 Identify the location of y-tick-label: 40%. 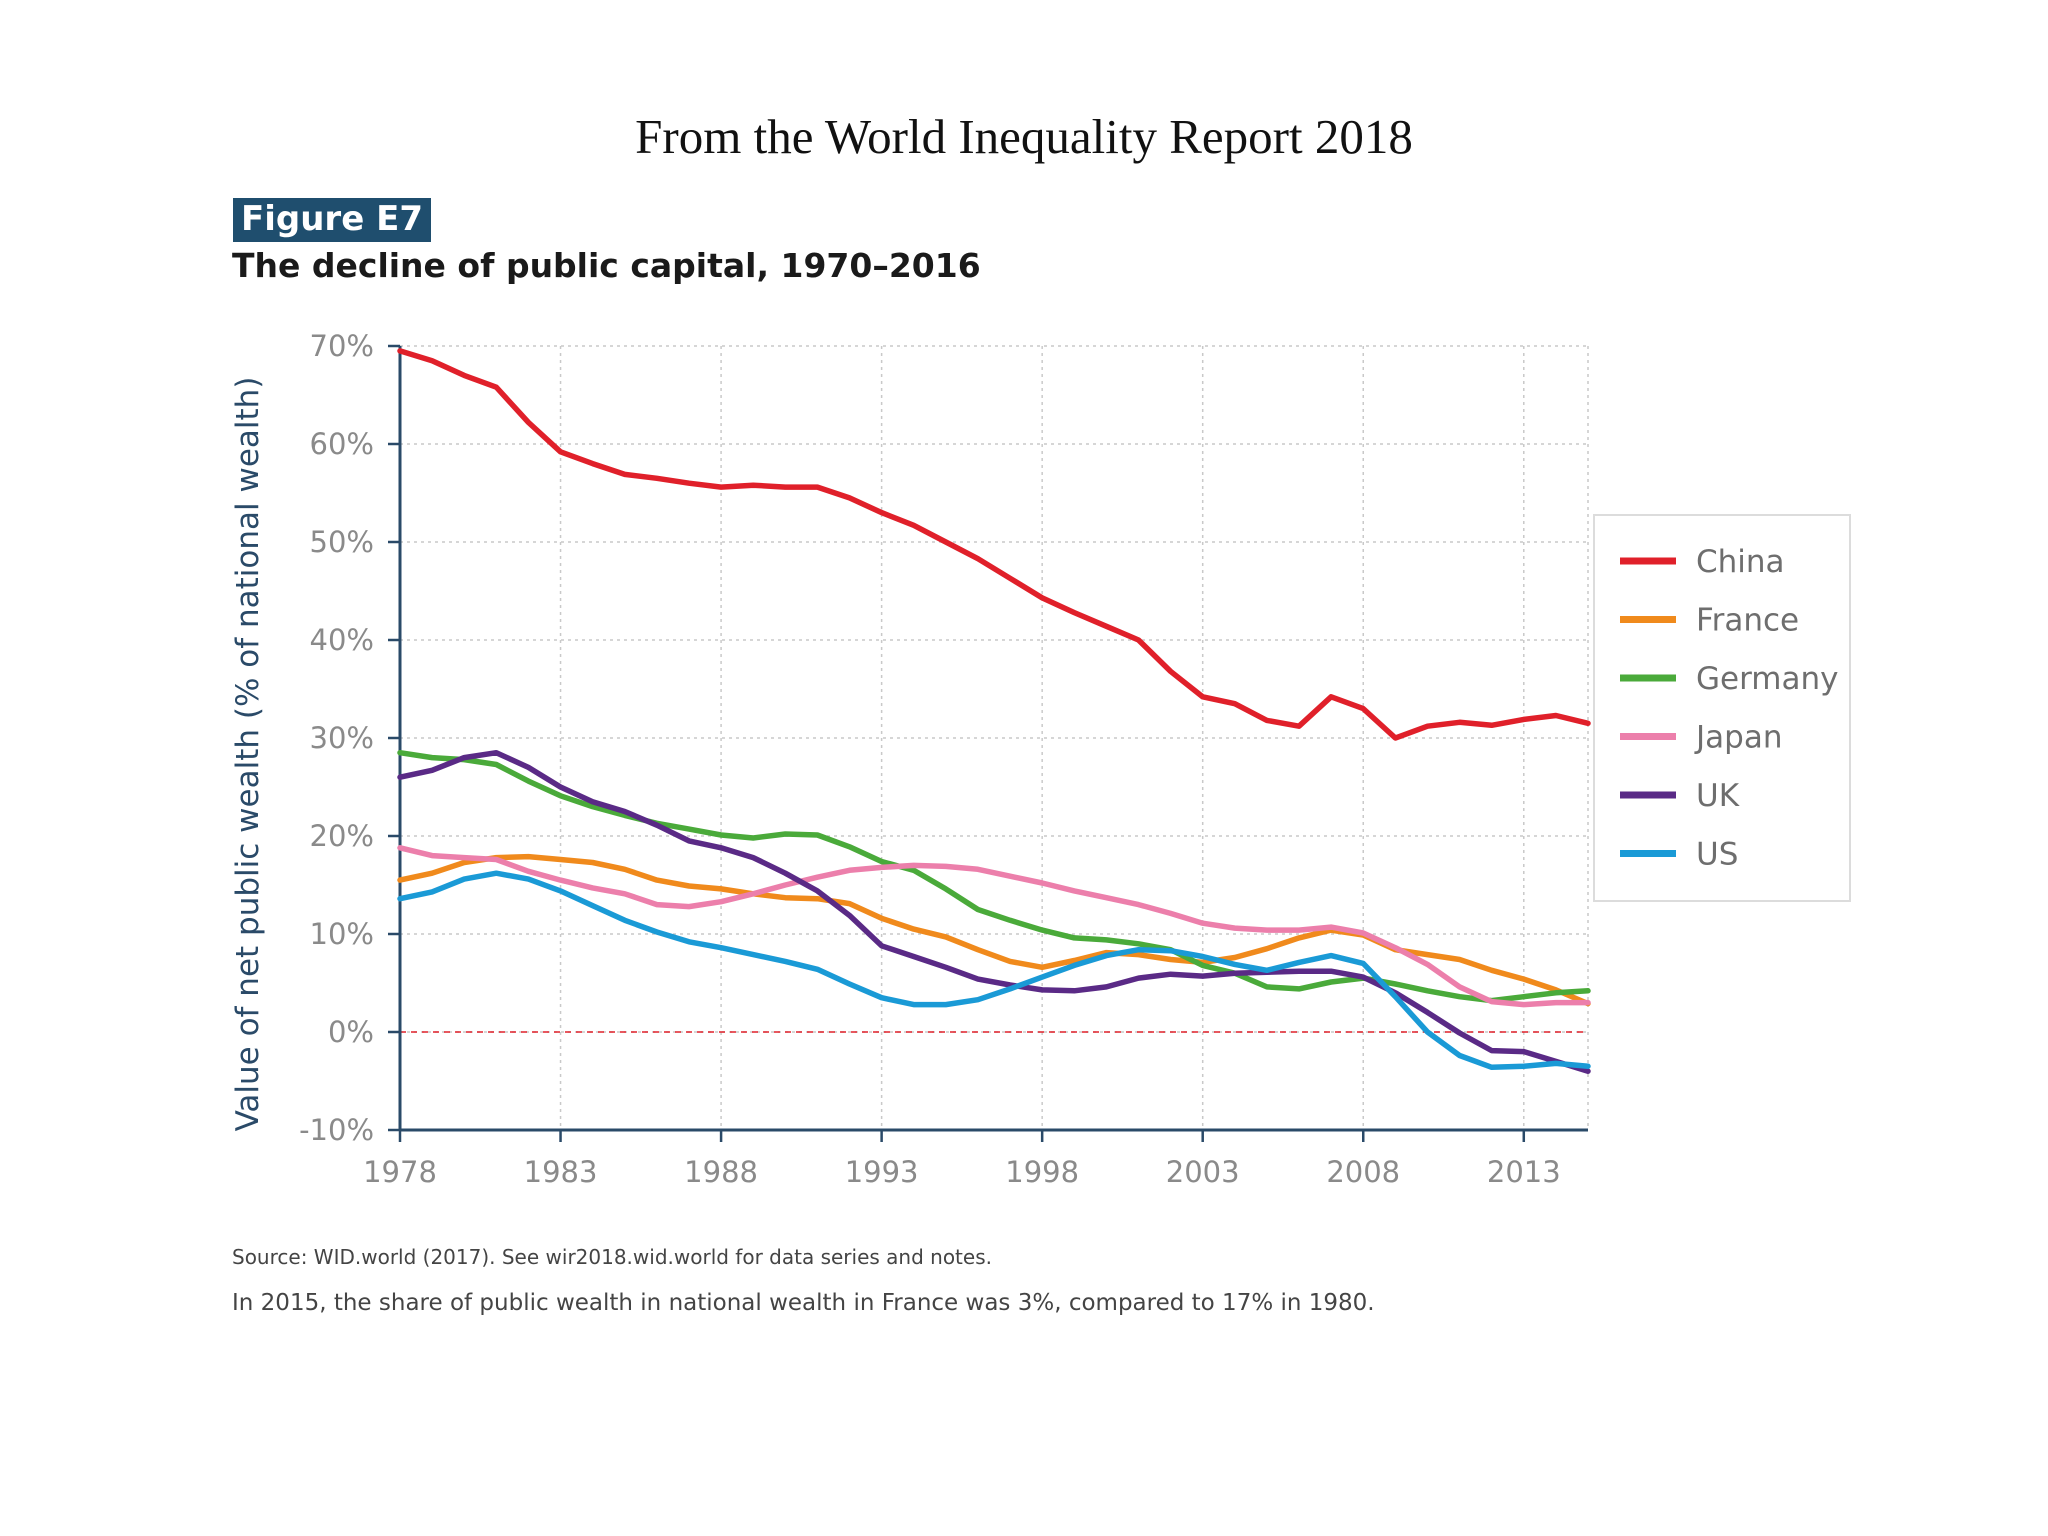
(342, 640).